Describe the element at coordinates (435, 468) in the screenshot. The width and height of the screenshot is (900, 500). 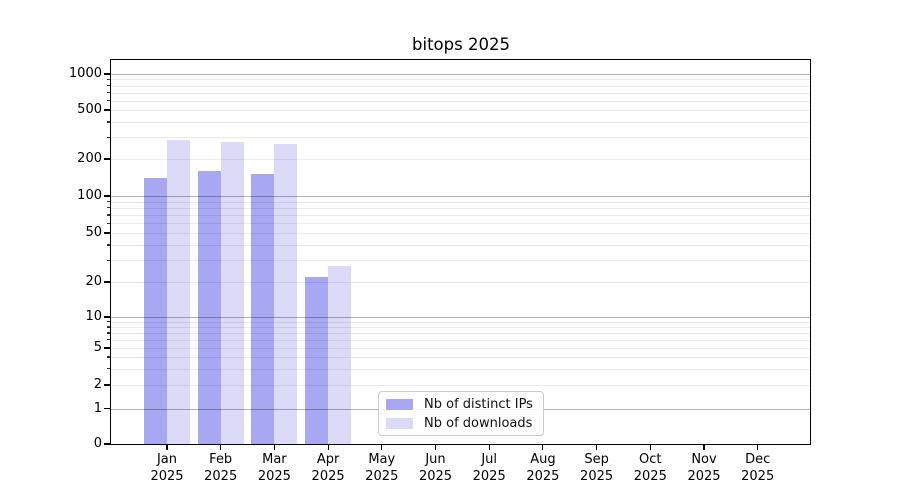
I see `x-tick-label: Jun 2025` at that location.